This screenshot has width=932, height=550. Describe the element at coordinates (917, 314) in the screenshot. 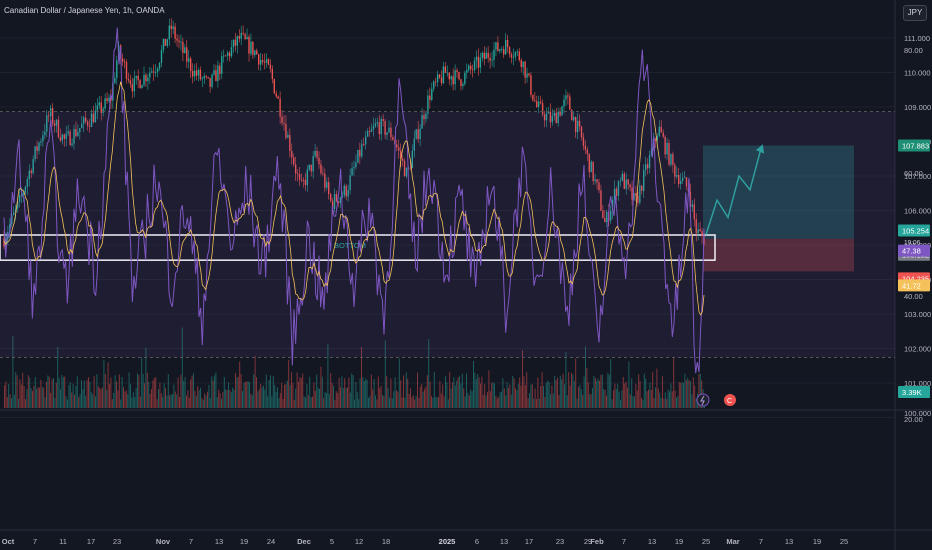

I see `price-tick-label: 103.000` at that location.